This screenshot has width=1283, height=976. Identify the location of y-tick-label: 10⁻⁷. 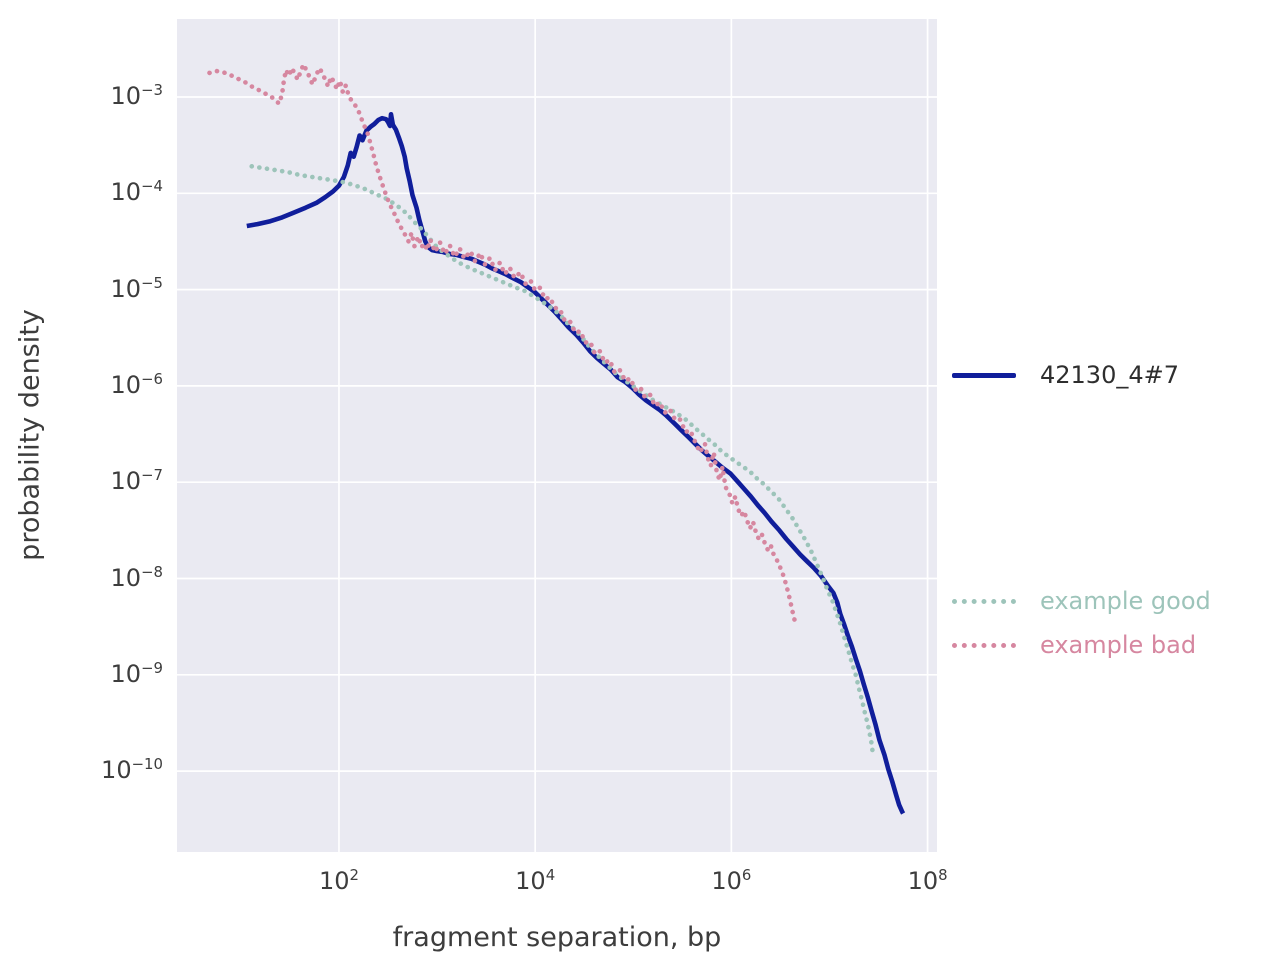
(136, 481).